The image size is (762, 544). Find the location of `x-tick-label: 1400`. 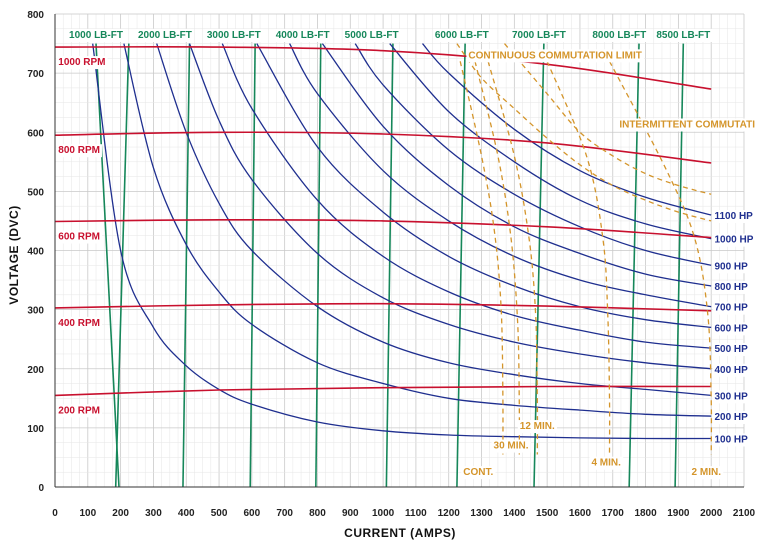

x-tick-label: 1400 is located at coordinates (514, 513).